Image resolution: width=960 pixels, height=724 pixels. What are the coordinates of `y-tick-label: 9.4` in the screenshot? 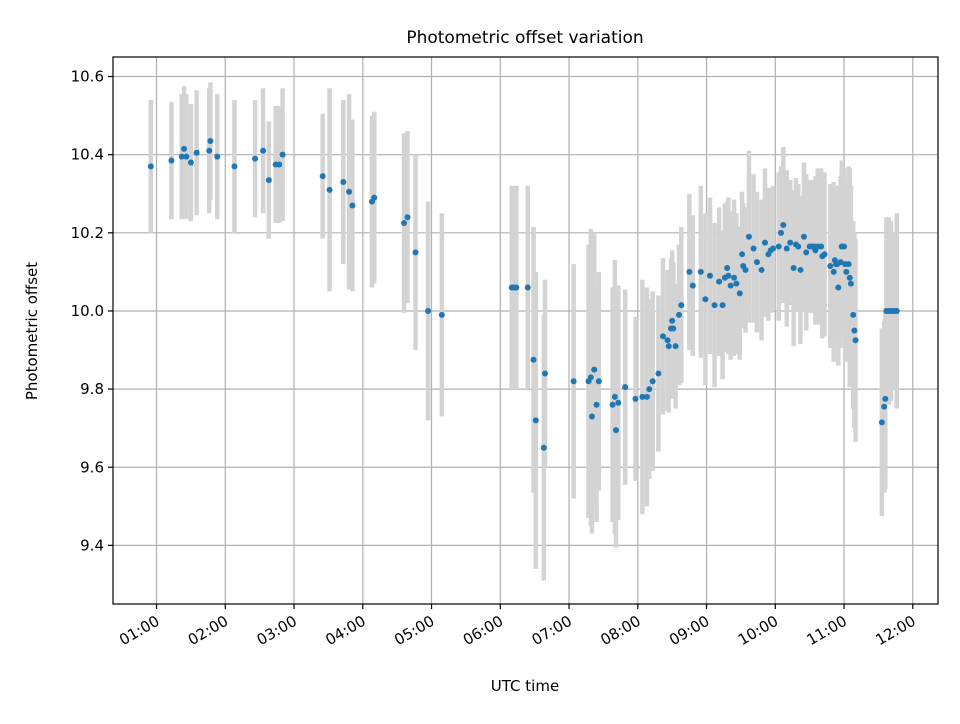 It's located at (92, 545).